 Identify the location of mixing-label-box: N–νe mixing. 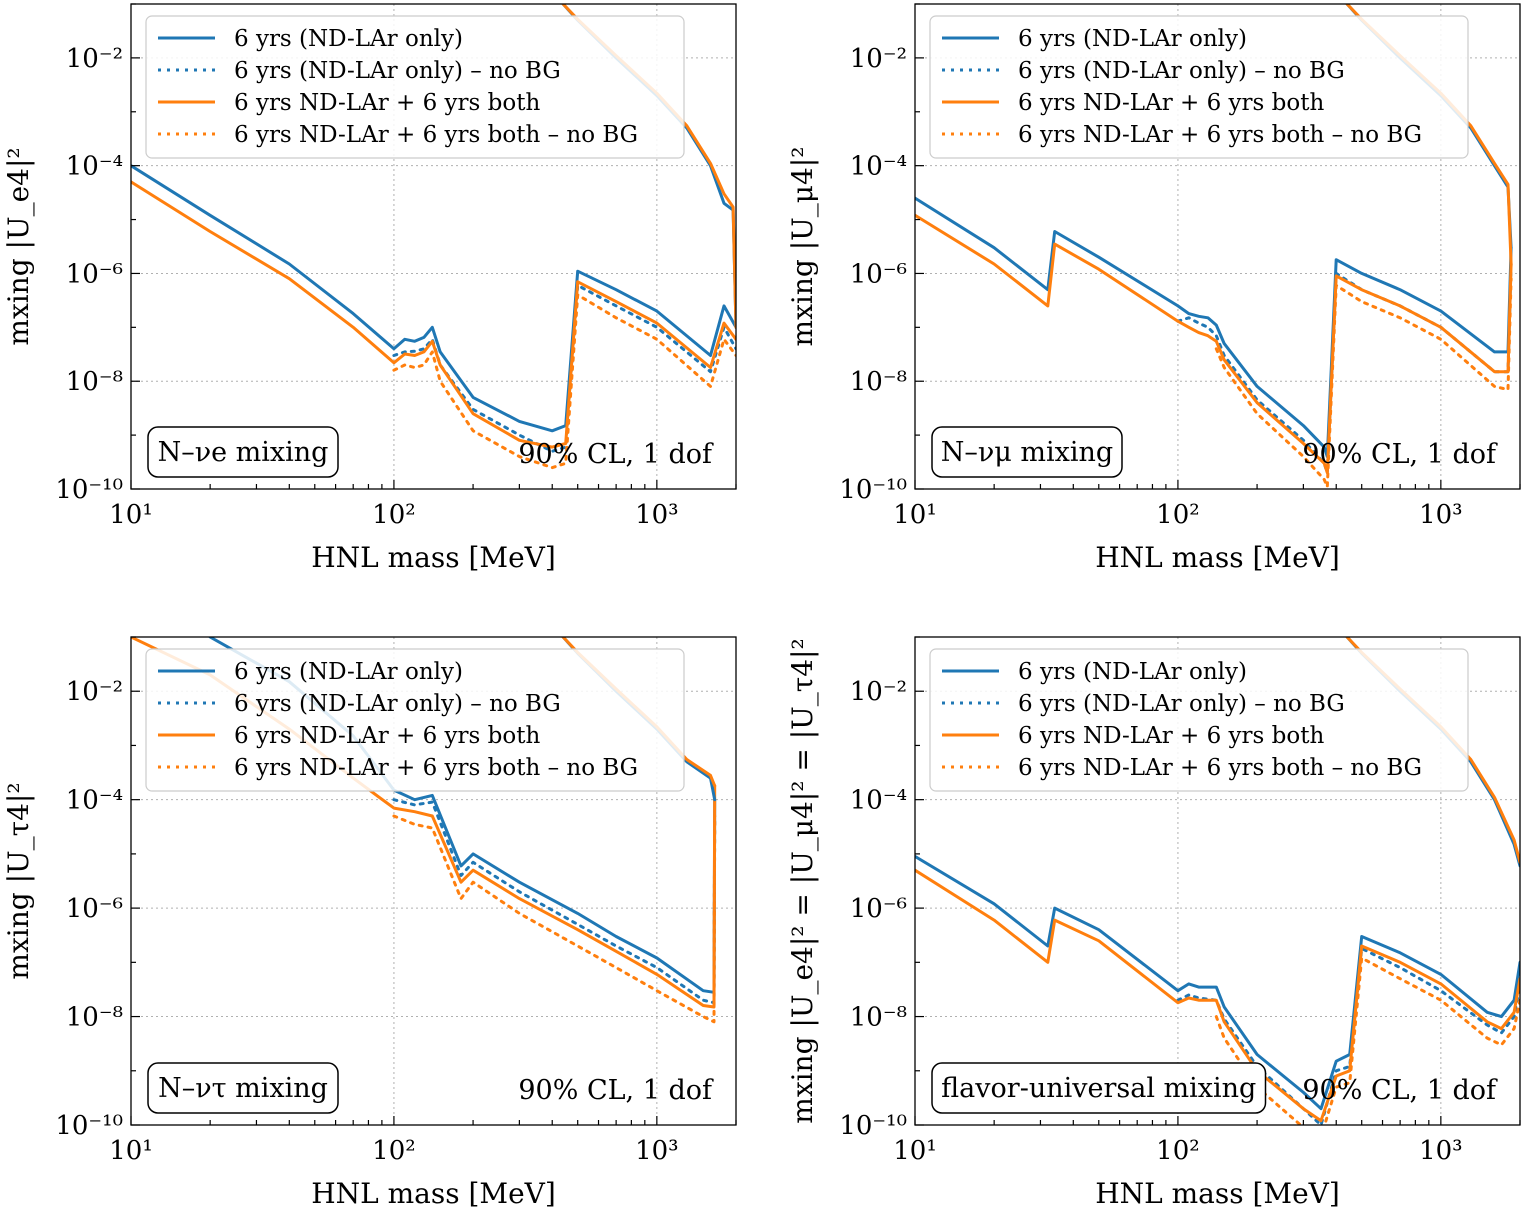
(243, 452).